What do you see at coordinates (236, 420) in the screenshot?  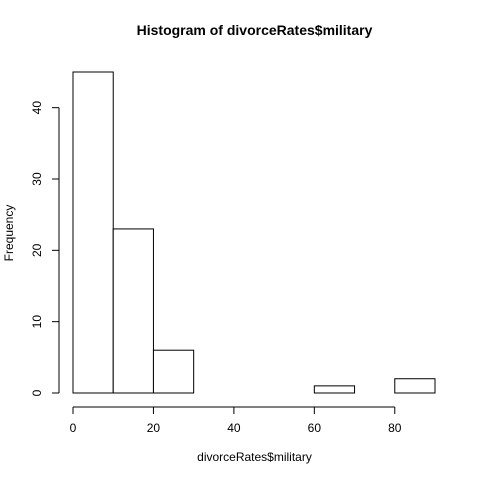 I see `x-axis: 0 20 40 60 80` at bounding box center [236, 420].